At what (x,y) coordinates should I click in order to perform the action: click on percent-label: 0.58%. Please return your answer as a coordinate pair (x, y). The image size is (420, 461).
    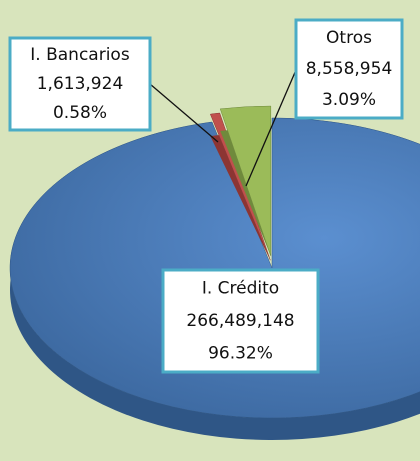
    Looking at the image, I should click on (80, 113).